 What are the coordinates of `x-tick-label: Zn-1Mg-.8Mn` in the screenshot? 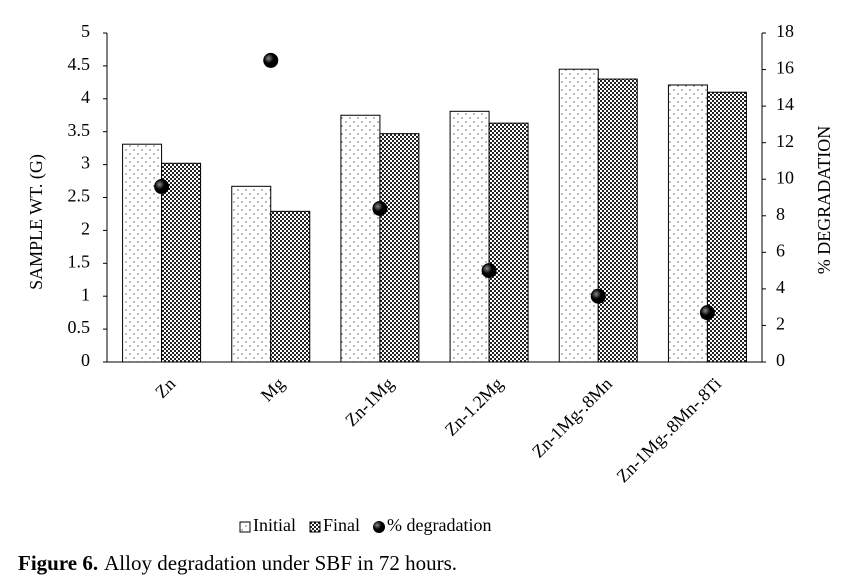 It's located at (572, 418).